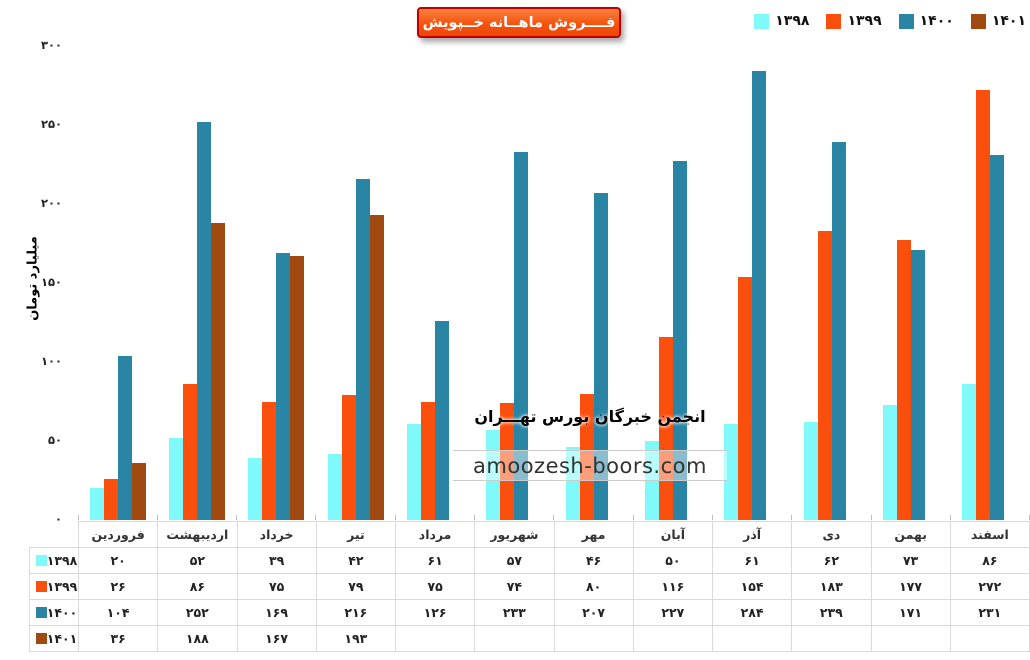 This screenshot has width=1030, height=660. I want to click on bar-1400-m10, so click(838, 331).